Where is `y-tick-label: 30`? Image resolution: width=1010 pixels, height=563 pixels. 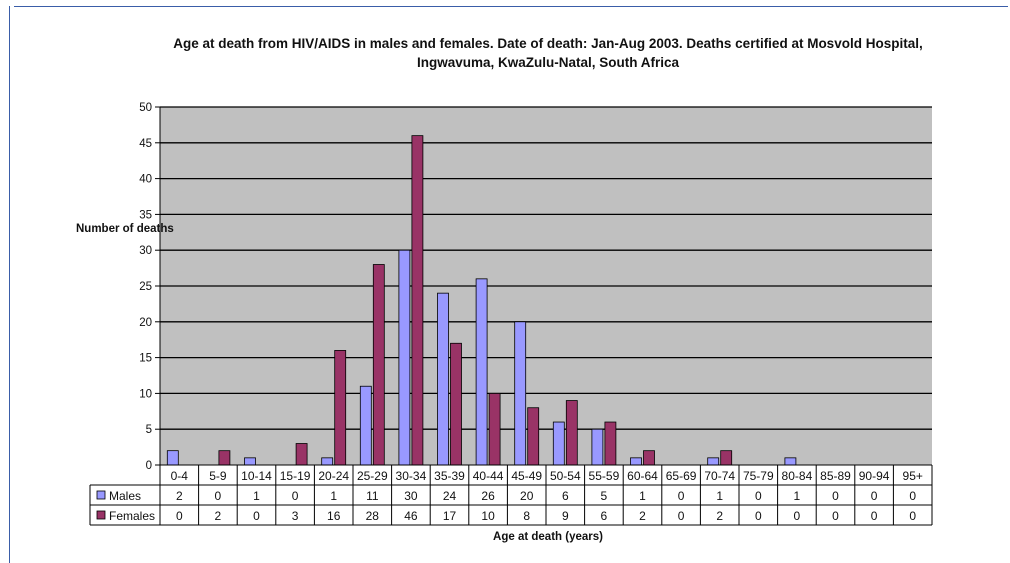
y-tick-label: 30 is located at coordinates (145, 251).